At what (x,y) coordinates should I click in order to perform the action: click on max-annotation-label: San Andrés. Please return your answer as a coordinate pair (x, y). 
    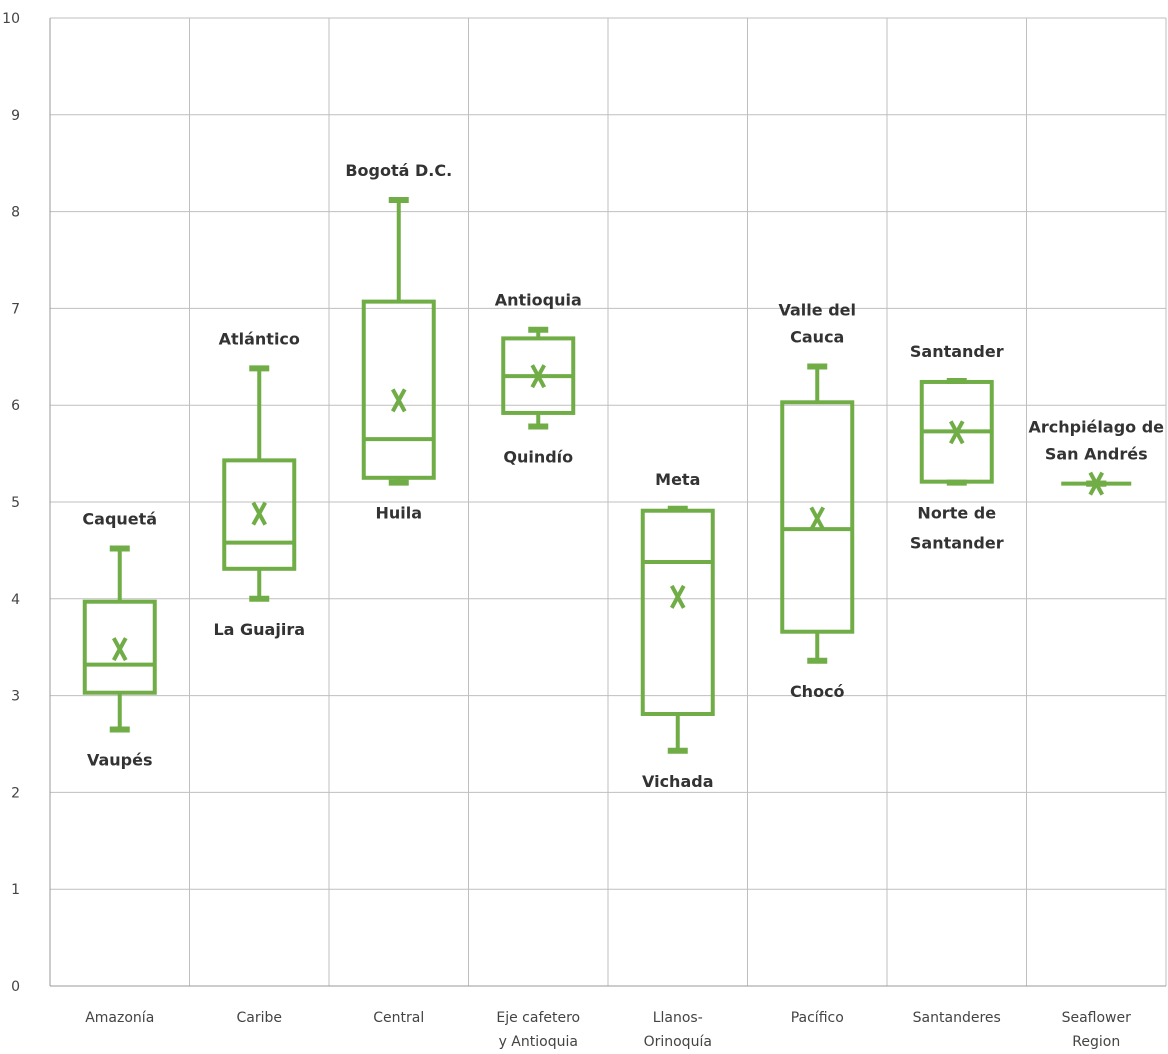
    Looking at the image, I should click on (1096, 454).